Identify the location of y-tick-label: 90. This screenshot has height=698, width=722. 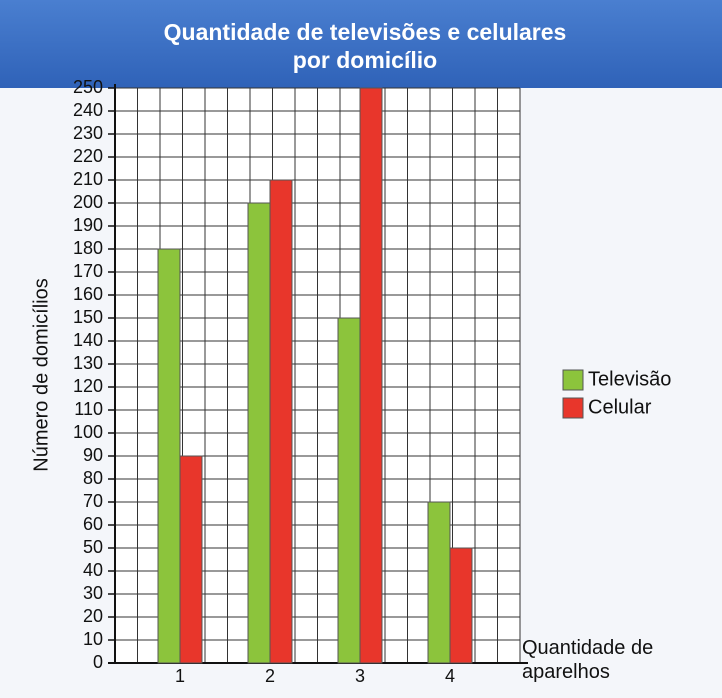
(93, 455).